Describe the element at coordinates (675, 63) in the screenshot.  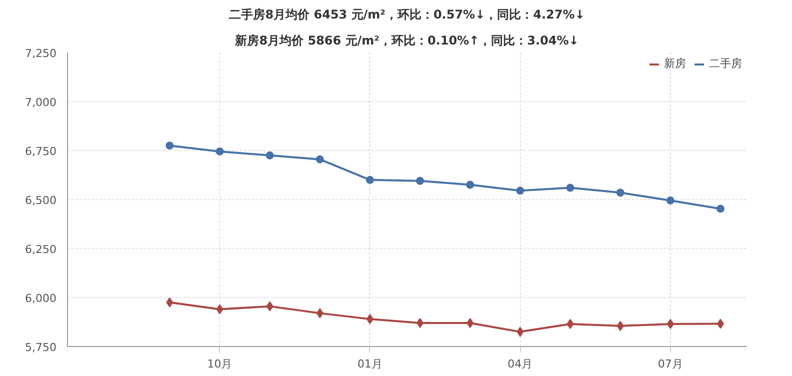
I see `legend-label: 新房` at that location.